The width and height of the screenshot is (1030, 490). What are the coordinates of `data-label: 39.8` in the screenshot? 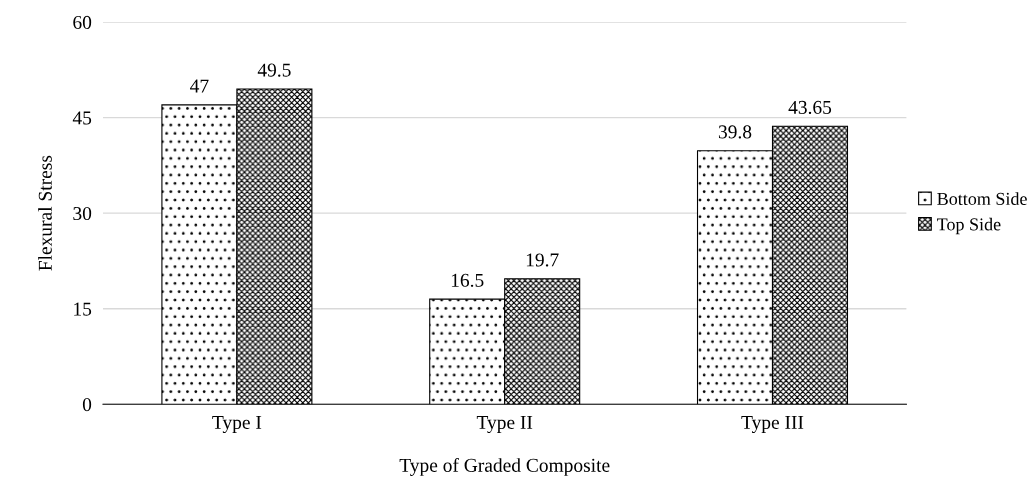 It's located at (735, 132).